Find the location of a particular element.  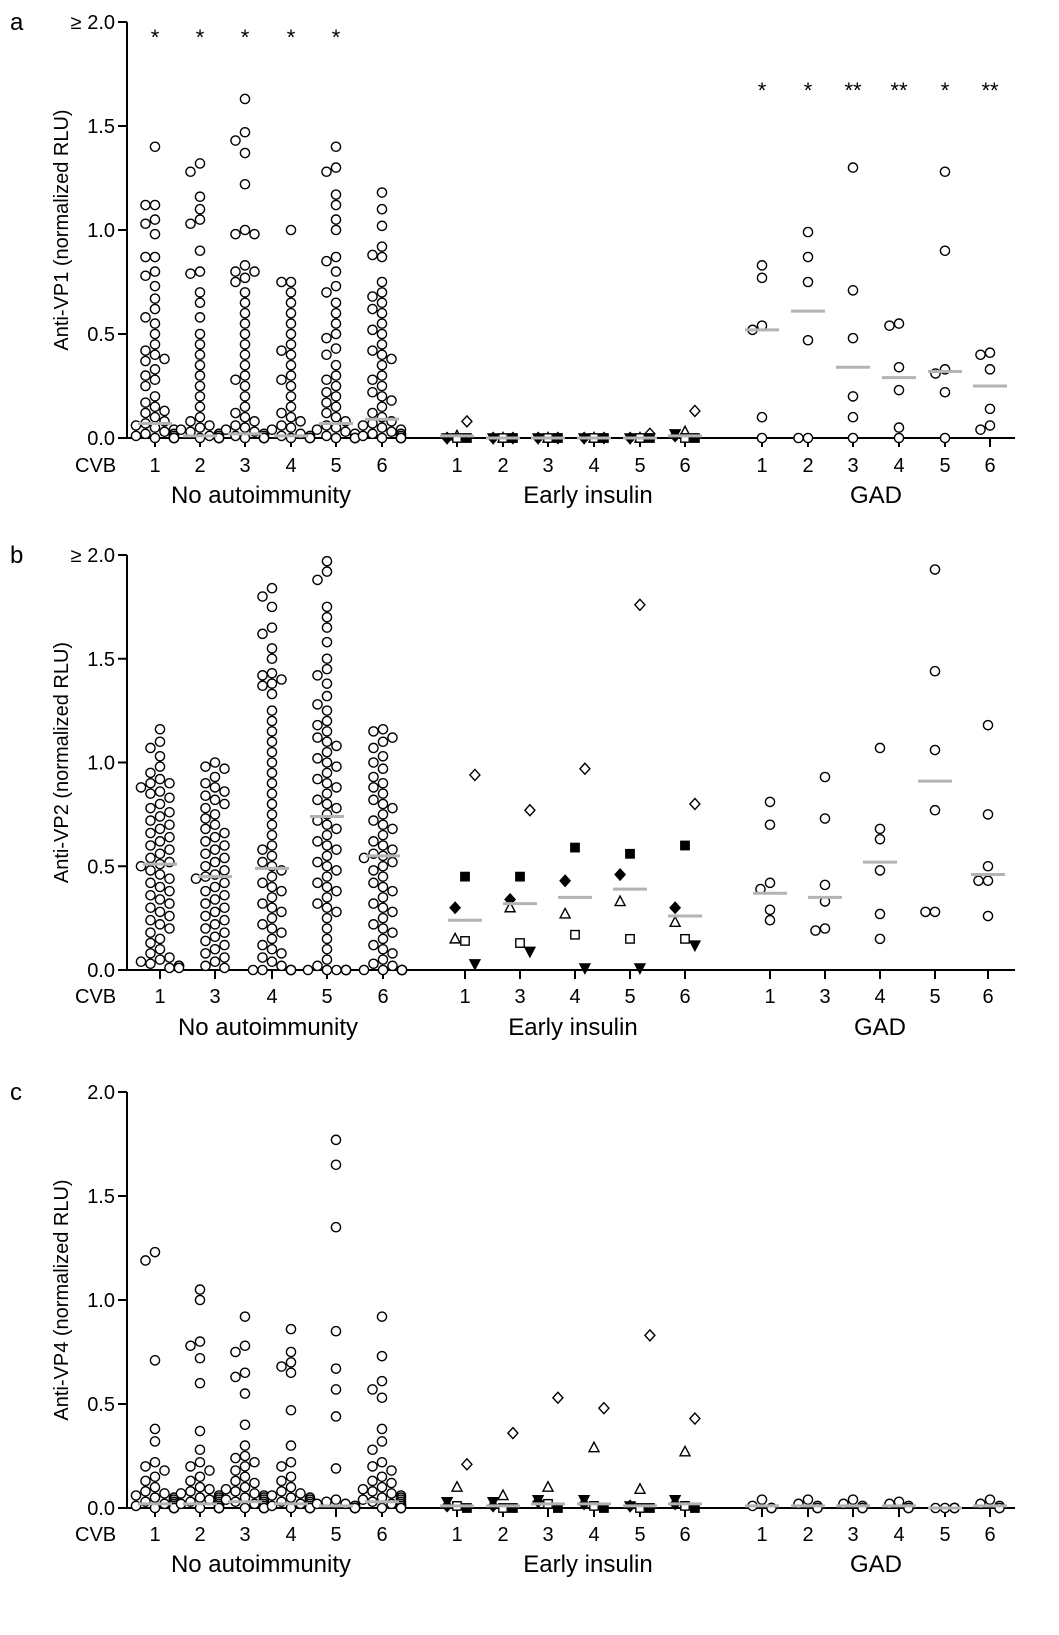

y-tick-label: ≥ 2.0 is located at coordinates (93, 23).